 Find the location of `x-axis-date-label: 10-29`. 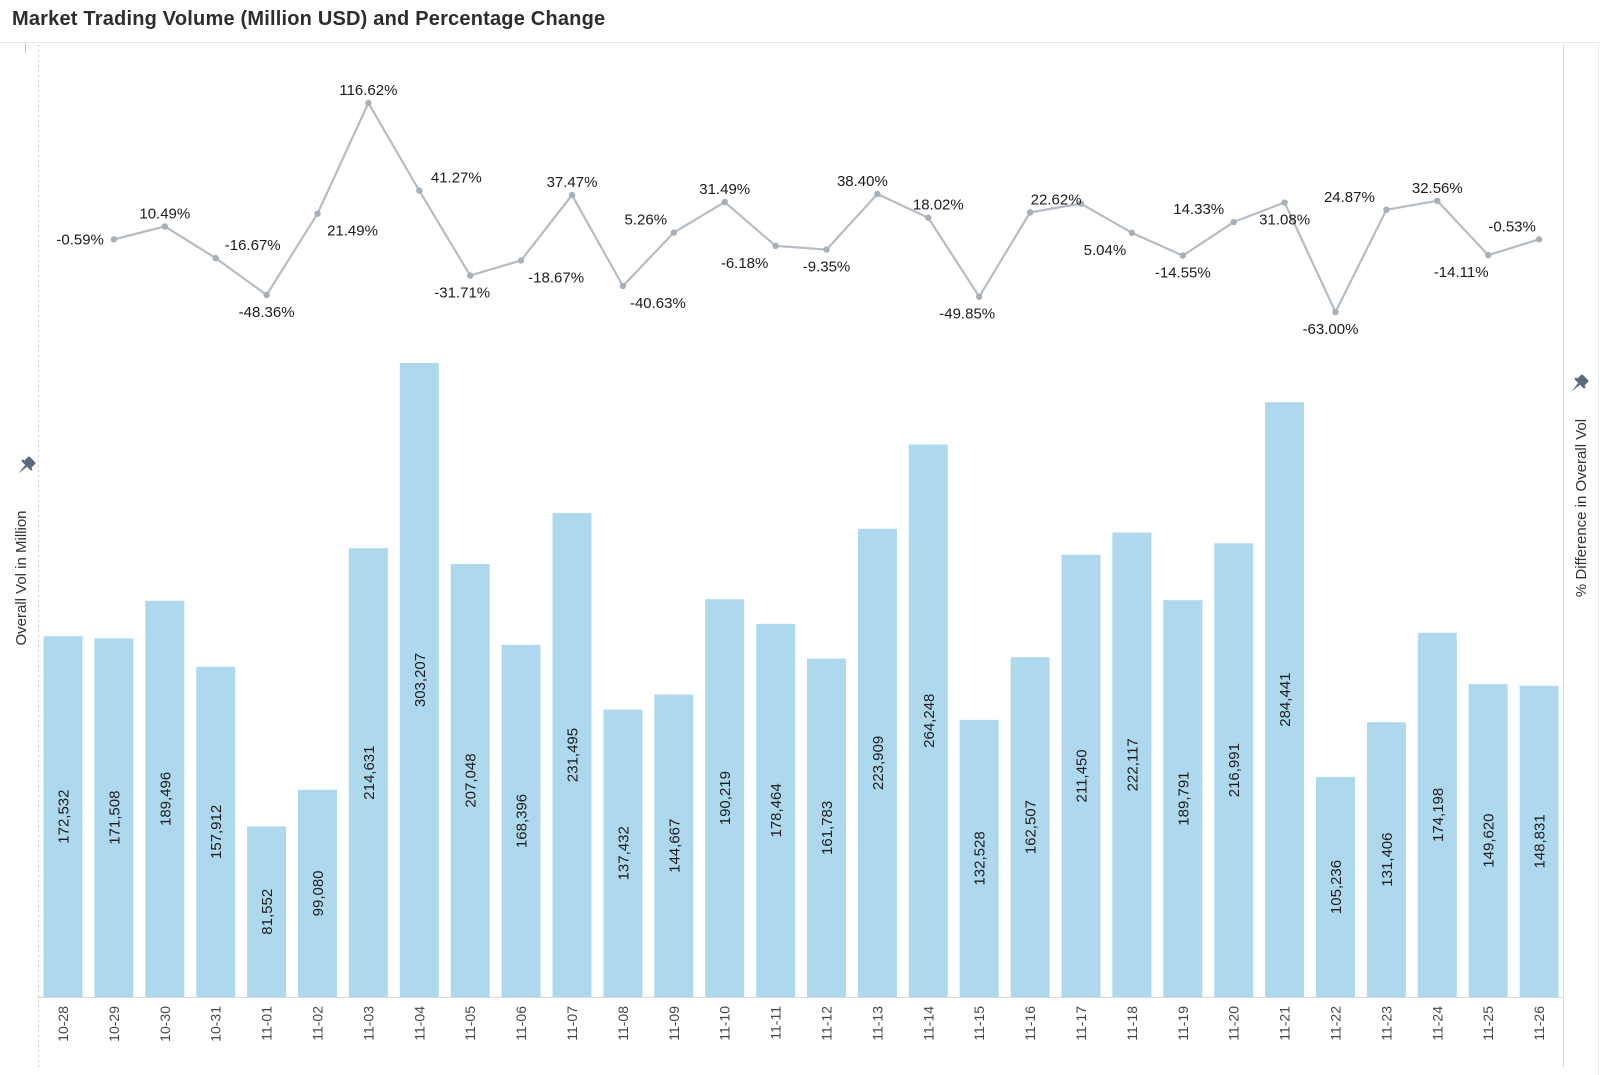

x-axis-date-label: 10-29 is located at coordinates (114, 1024).